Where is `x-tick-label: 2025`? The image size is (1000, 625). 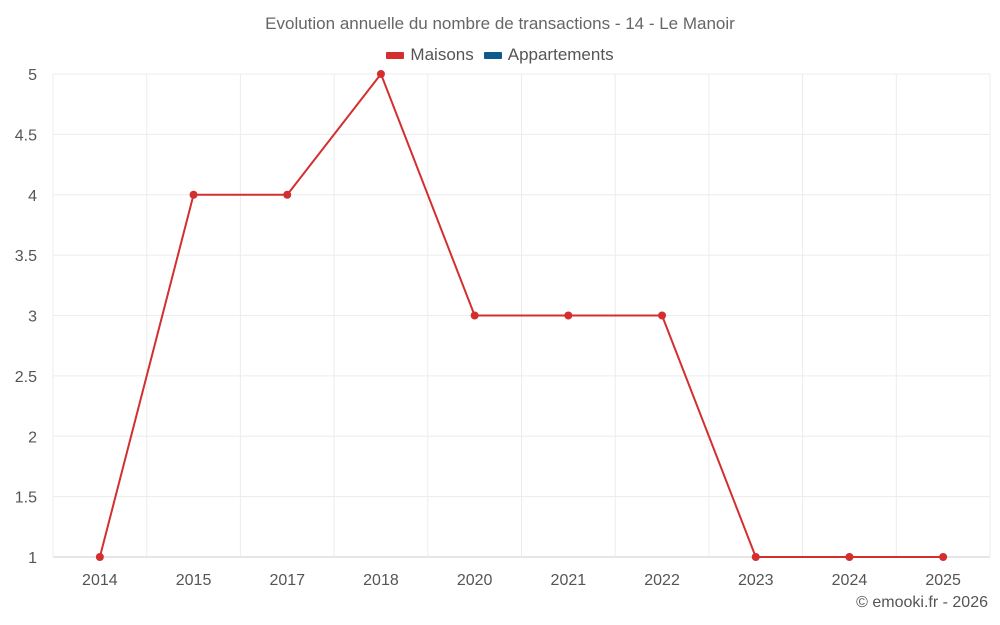
x-tick-label: 2025 is located at coordinates (943, 580).